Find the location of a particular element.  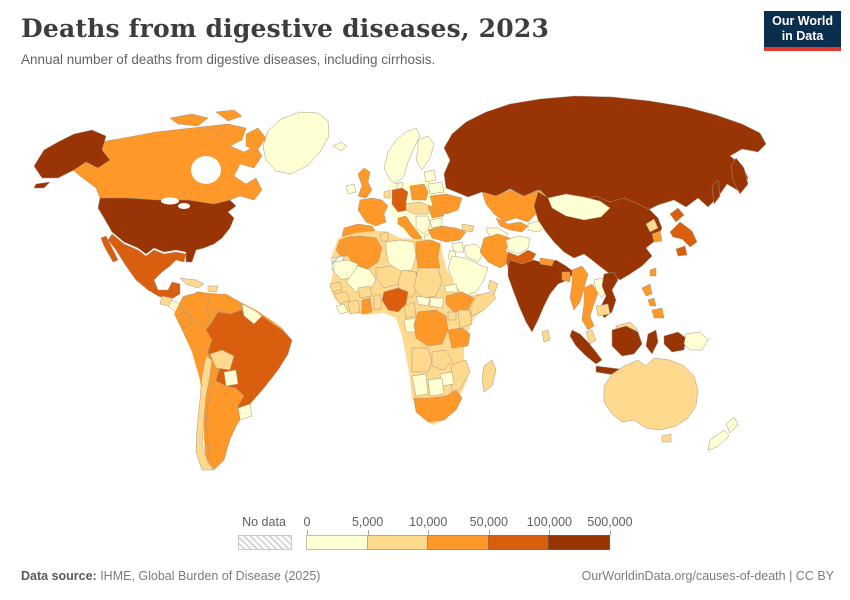

country-indonesia-borneo is located at coordinates (627, 341).